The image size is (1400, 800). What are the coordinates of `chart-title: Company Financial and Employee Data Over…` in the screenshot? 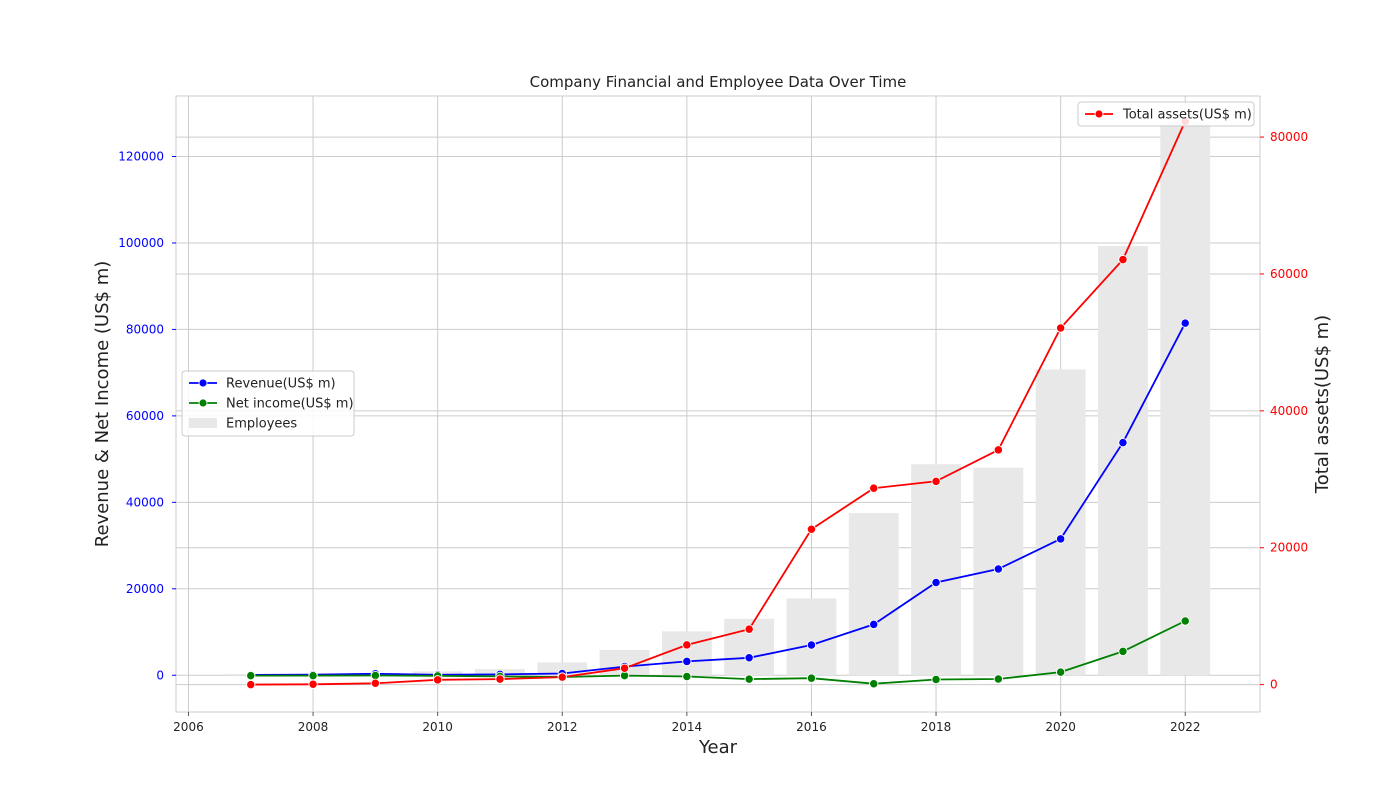 It's located at (718, 82).